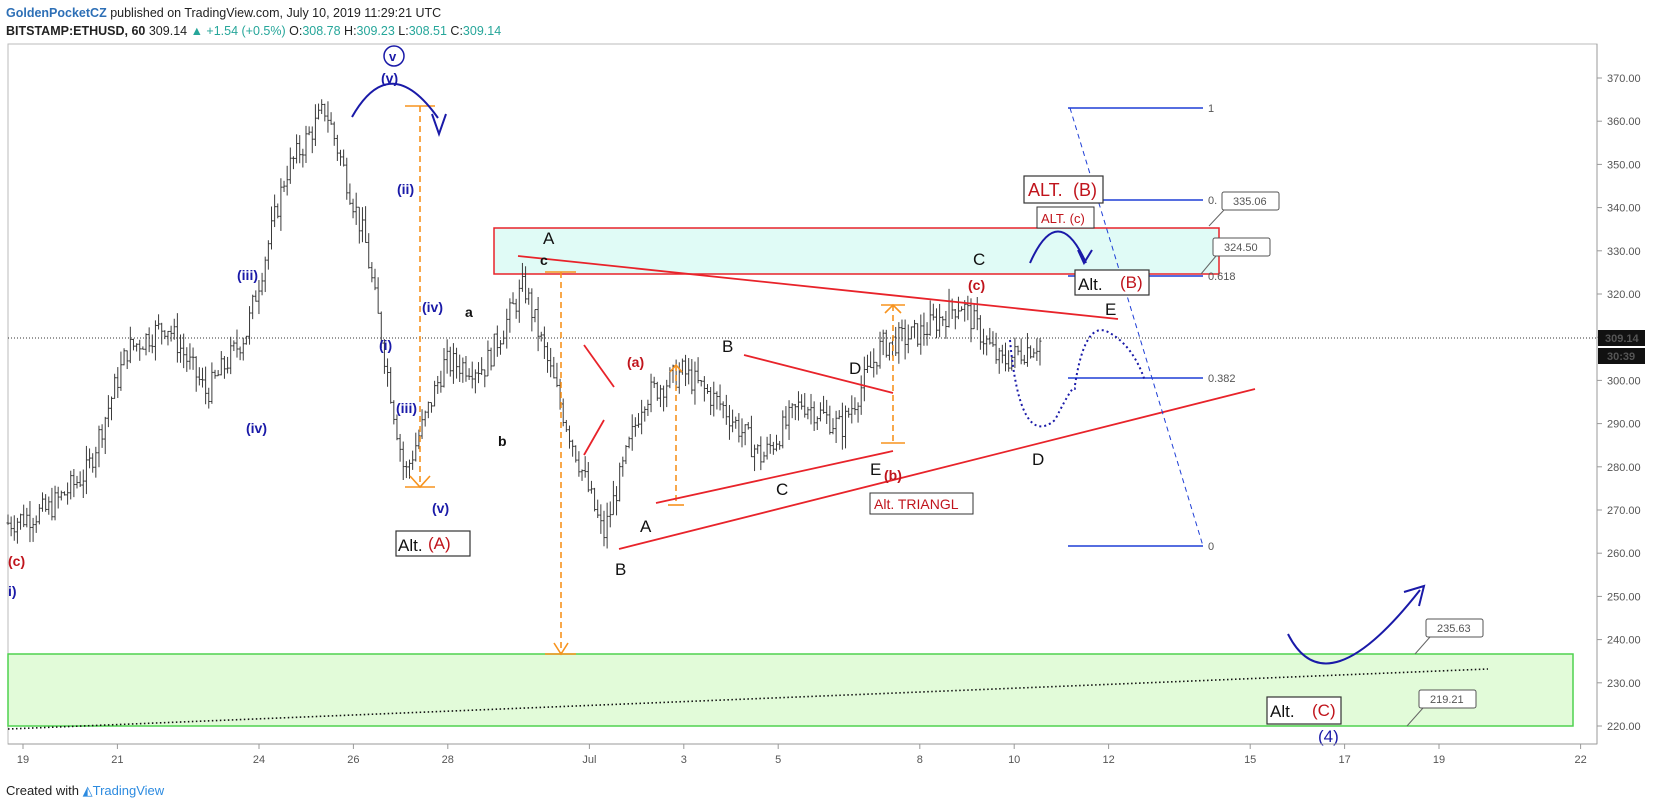  What do you see at coordinates (410, 545) in the screenshot?
I see `alt-A-prefix: Alt.` at bounding box center [410, 545].